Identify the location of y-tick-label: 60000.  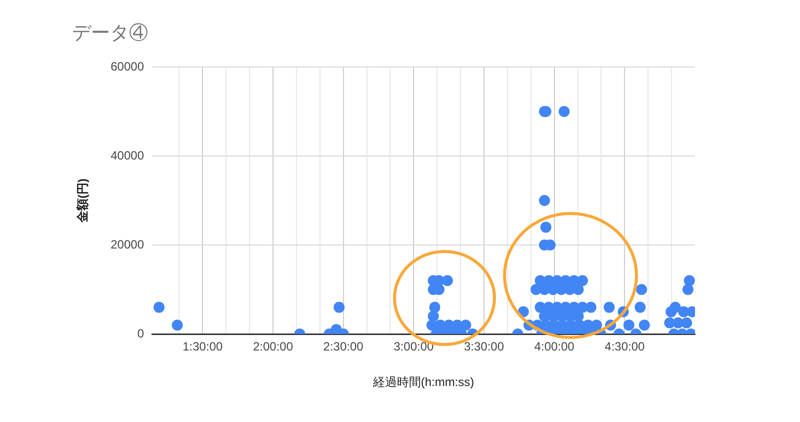
(127, 66).